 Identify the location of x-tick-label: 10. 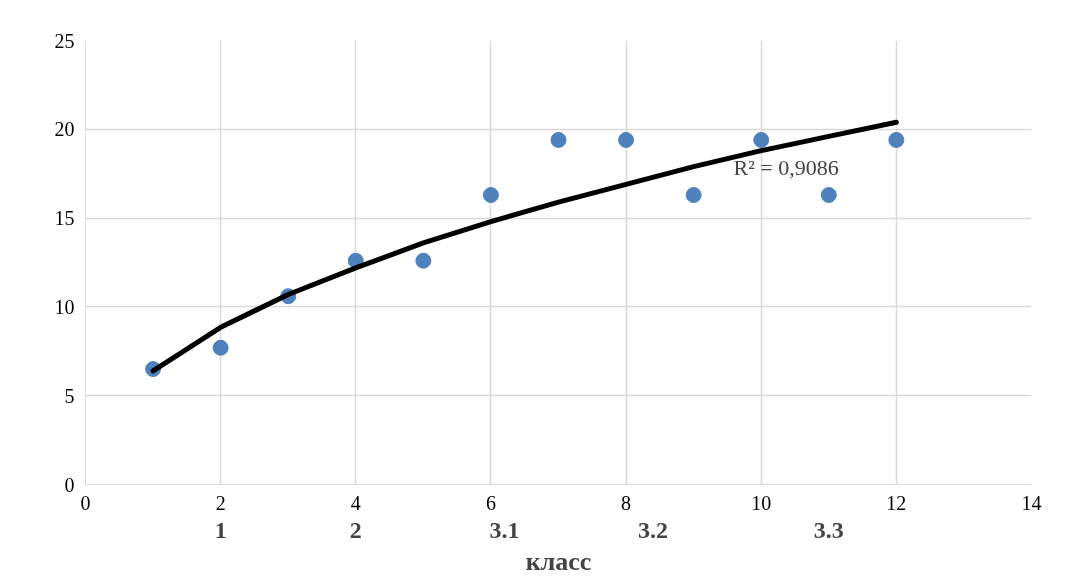
(761, 502).